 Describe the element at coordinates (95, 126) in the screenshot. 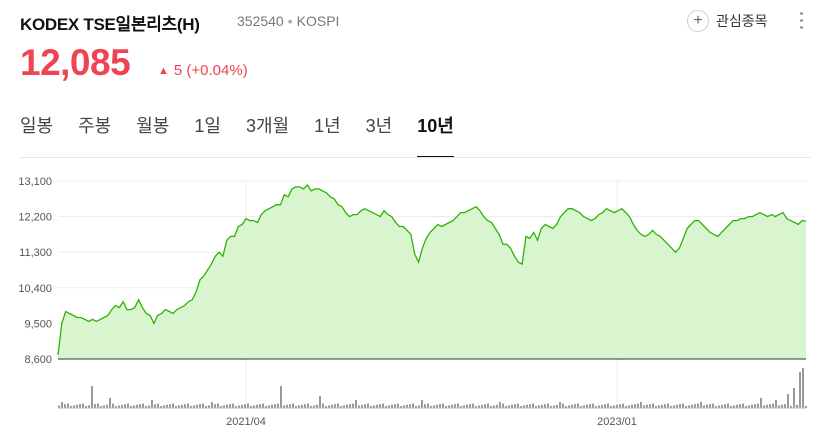

I see `tab-weekly: 주봉` at that location.